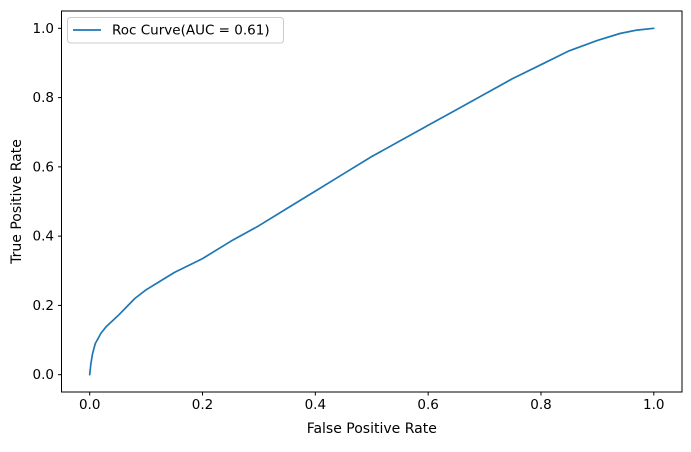 Image resolution: width=691 pixels, height=452 pixels. What do you see at coordinates (202, 405) in the screenshot?
I see `x-tick-label: 0.2` at bounding box center [202, 405].